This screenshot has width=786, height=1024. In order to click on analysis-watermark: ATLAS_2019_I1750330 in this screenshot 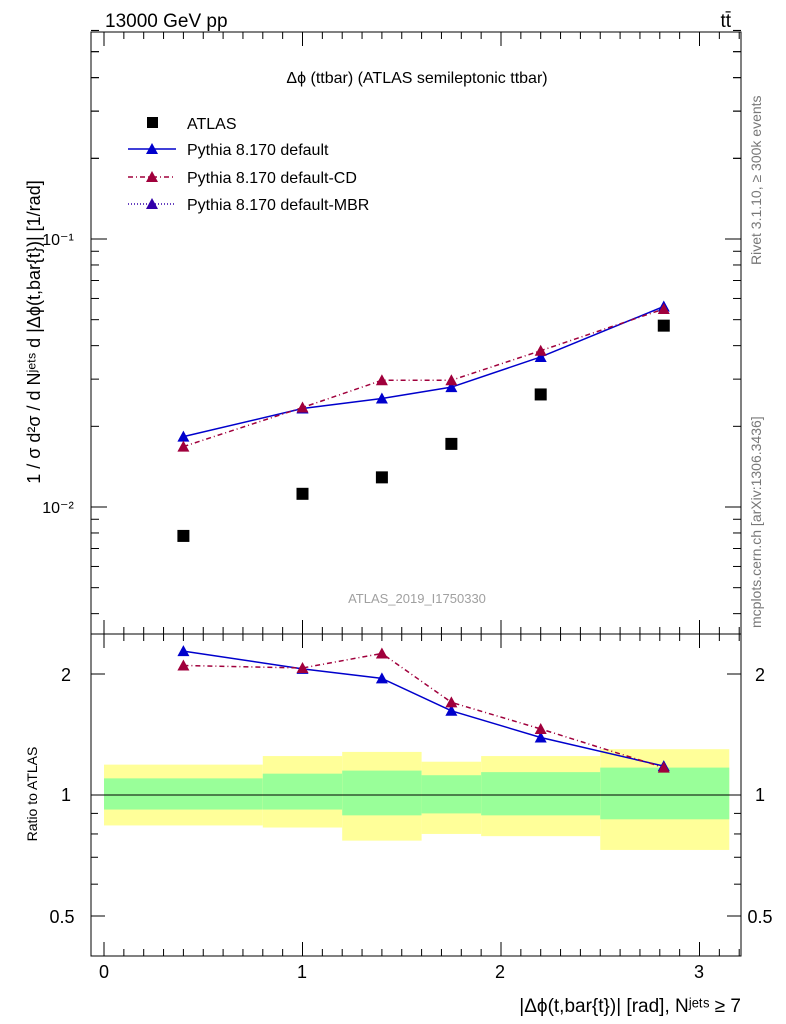, I will do `click(417, 598)`.